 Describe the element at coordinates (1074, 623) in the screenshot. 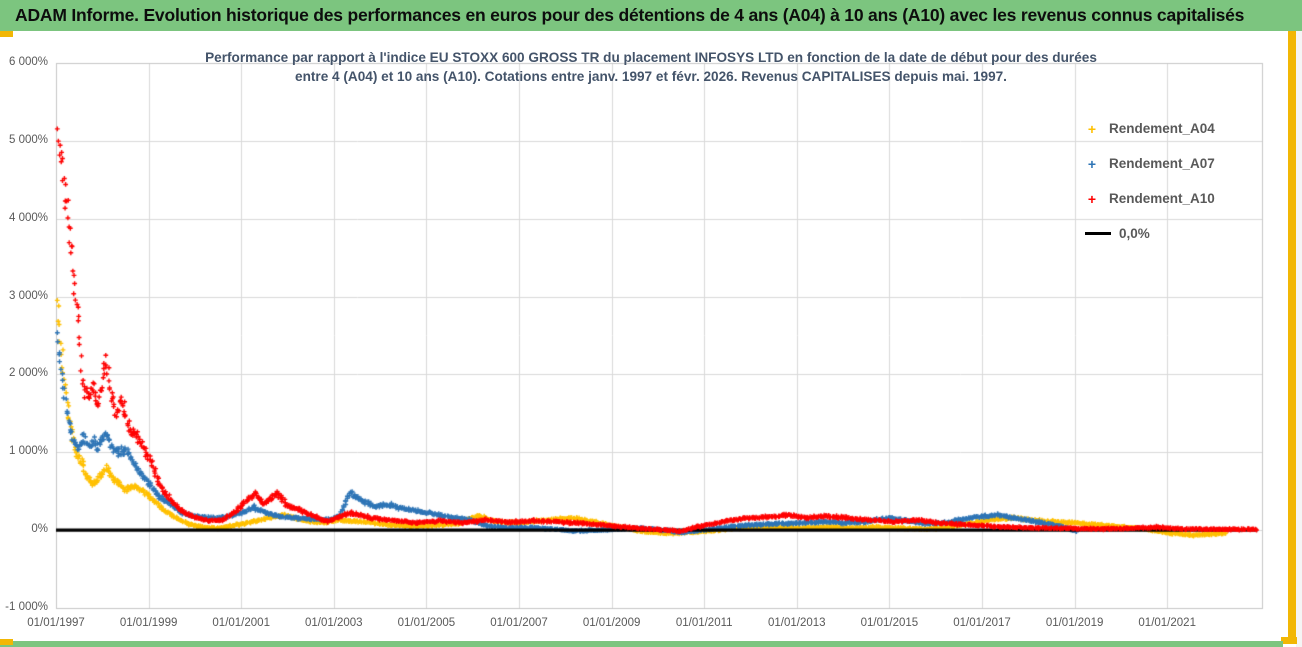

I see `x-axis-tick-label: 01/01/2019` at that location.